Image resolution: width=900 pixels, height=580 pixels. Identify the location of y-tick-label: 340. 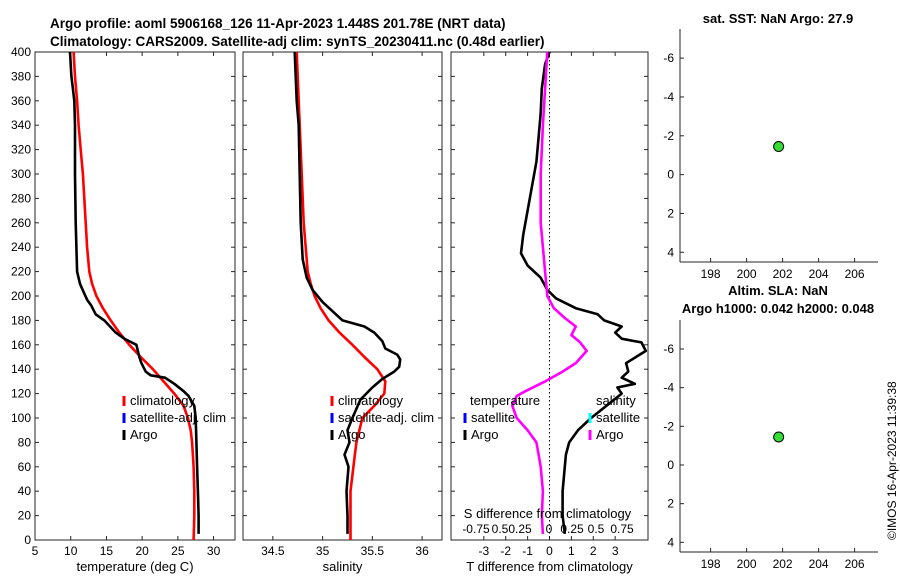
(21, 125).